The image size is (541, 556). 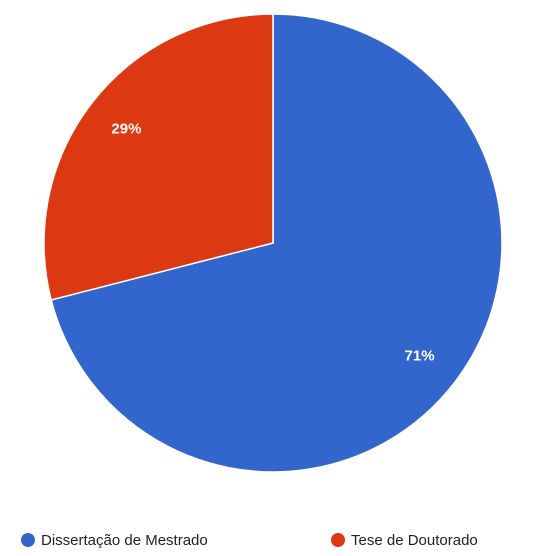 I want to click on slice-label: 71%, so click(x=420, y=356).